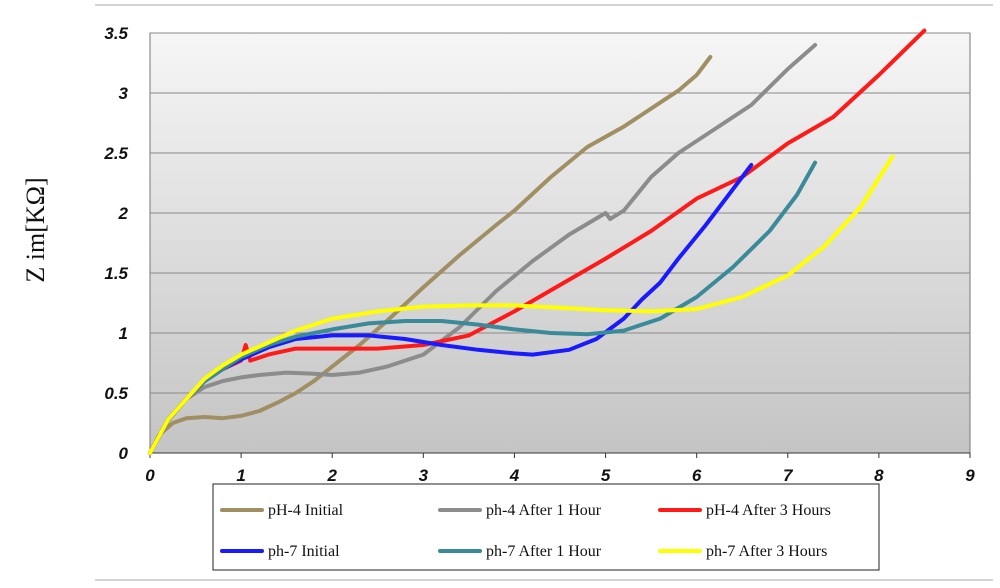 This screenshot has width=1000, height=588. Describe the element at coordinates (123, 333) in the screenshot. I see `y-tick-label: 1` at that location.